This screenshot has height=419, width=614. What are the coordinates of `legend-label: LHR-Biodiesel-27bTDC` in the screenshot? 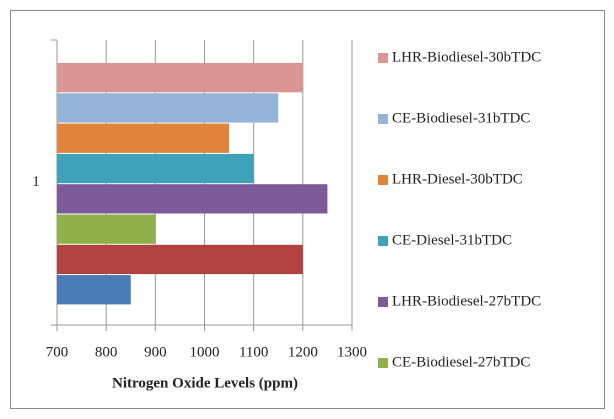 It's located at (466, 301).